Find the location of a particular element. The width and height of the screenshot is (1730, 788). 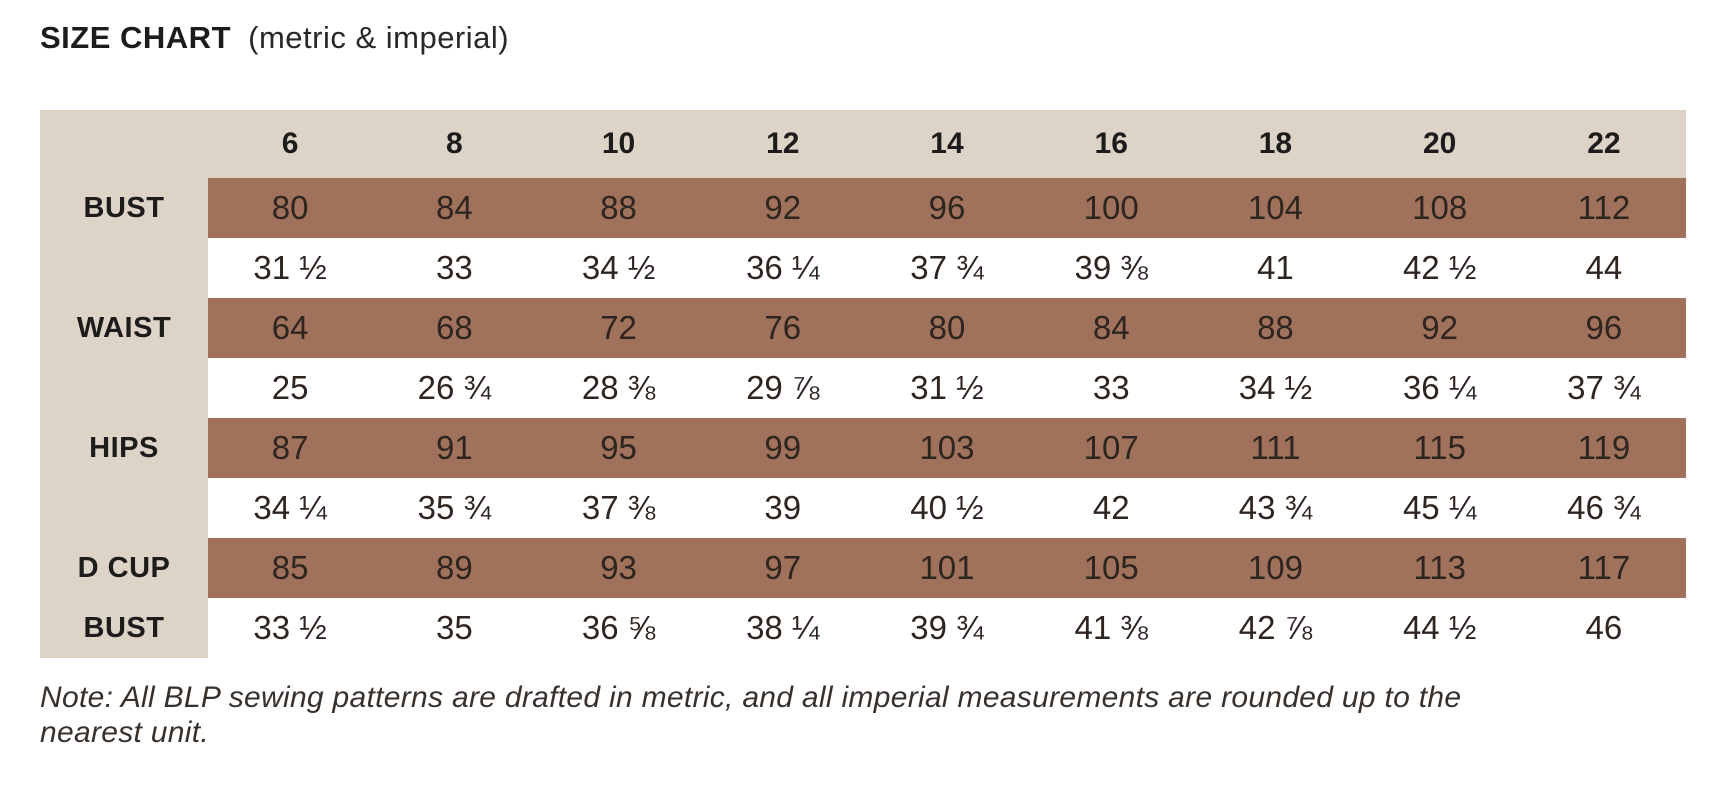

hips-metric-row: HIPS 87 91 95 99 103 107 111 115 119 is located at coordinates (863, 448).